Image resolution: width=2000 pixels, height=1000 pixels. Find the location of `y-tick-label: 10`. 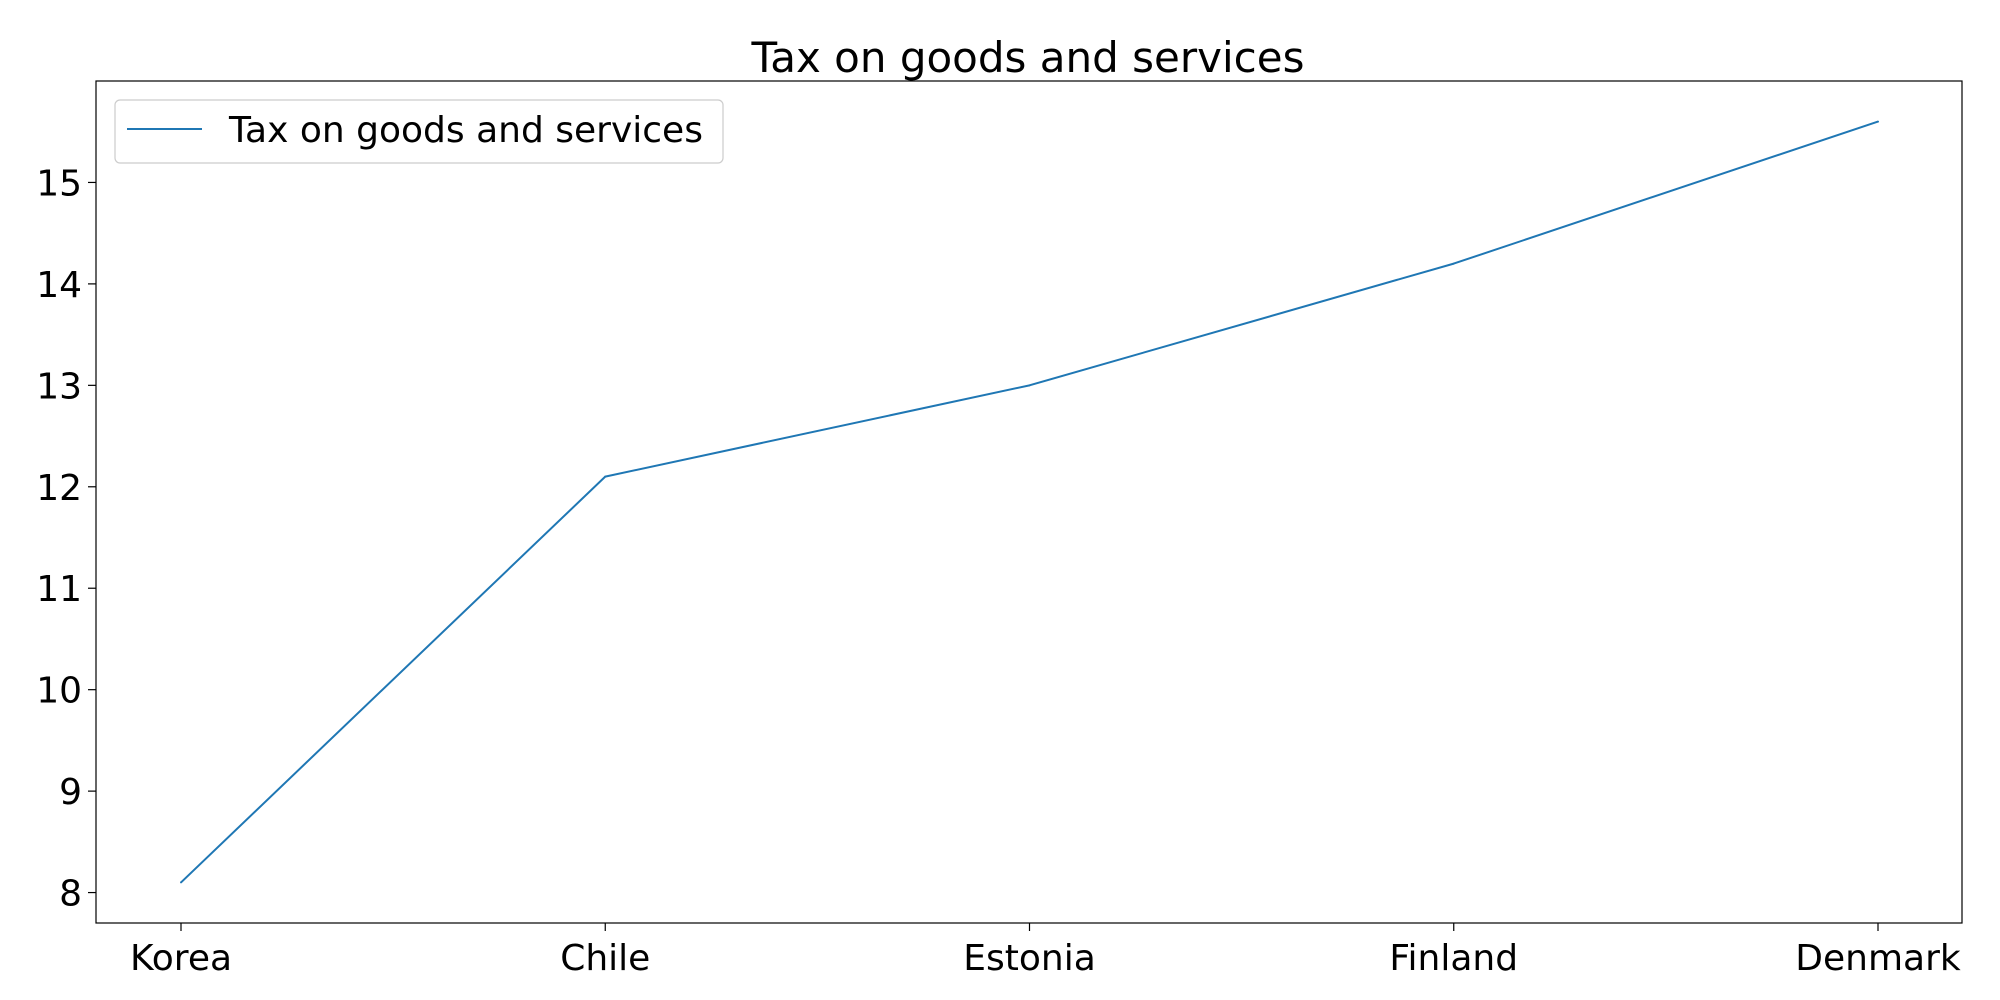

y-tick-label: 10 is located at coordinates (59, 691).